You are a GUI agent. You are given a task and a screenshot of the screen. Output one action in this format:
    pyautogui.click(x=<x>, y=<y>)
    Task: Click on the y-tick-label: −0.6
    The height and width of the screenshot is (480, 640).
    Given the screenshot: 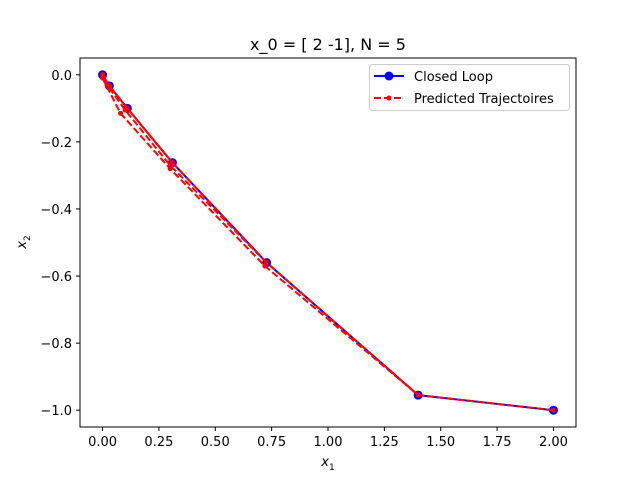 What is the action you would take?
    pyautogui.click(x=56, y=277)
    